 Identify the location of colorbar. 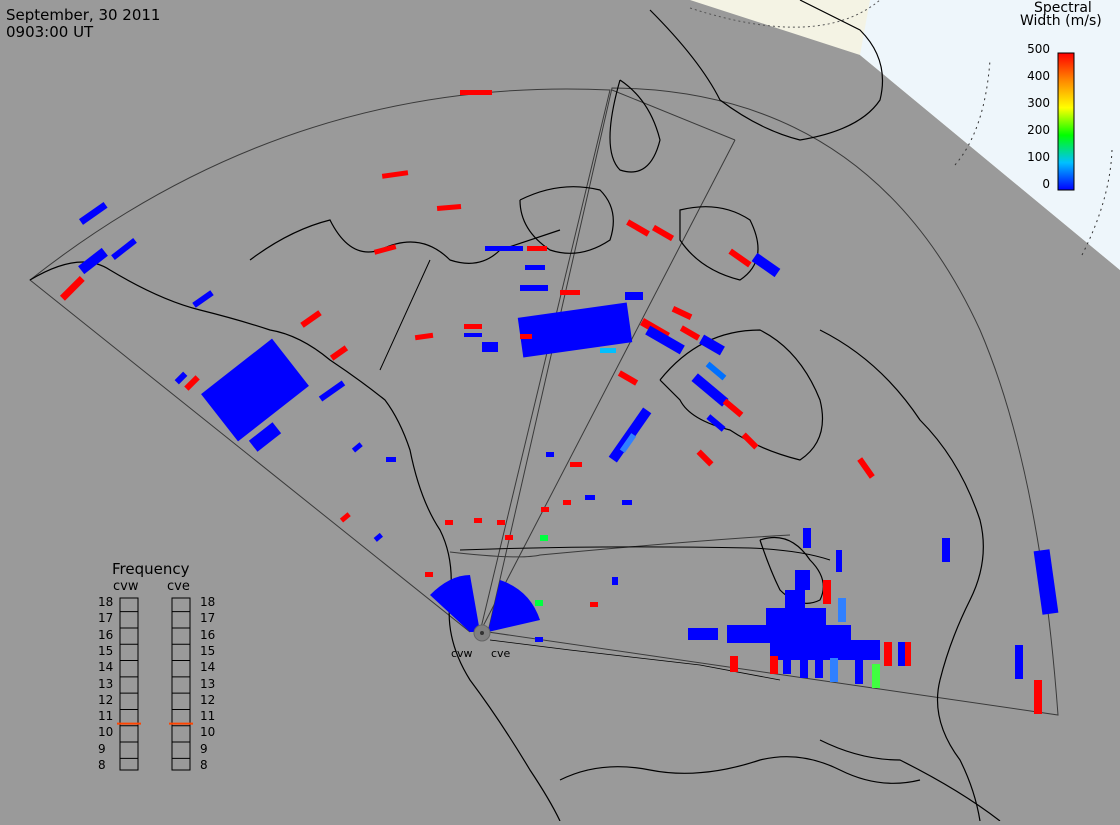
(1066, 121).